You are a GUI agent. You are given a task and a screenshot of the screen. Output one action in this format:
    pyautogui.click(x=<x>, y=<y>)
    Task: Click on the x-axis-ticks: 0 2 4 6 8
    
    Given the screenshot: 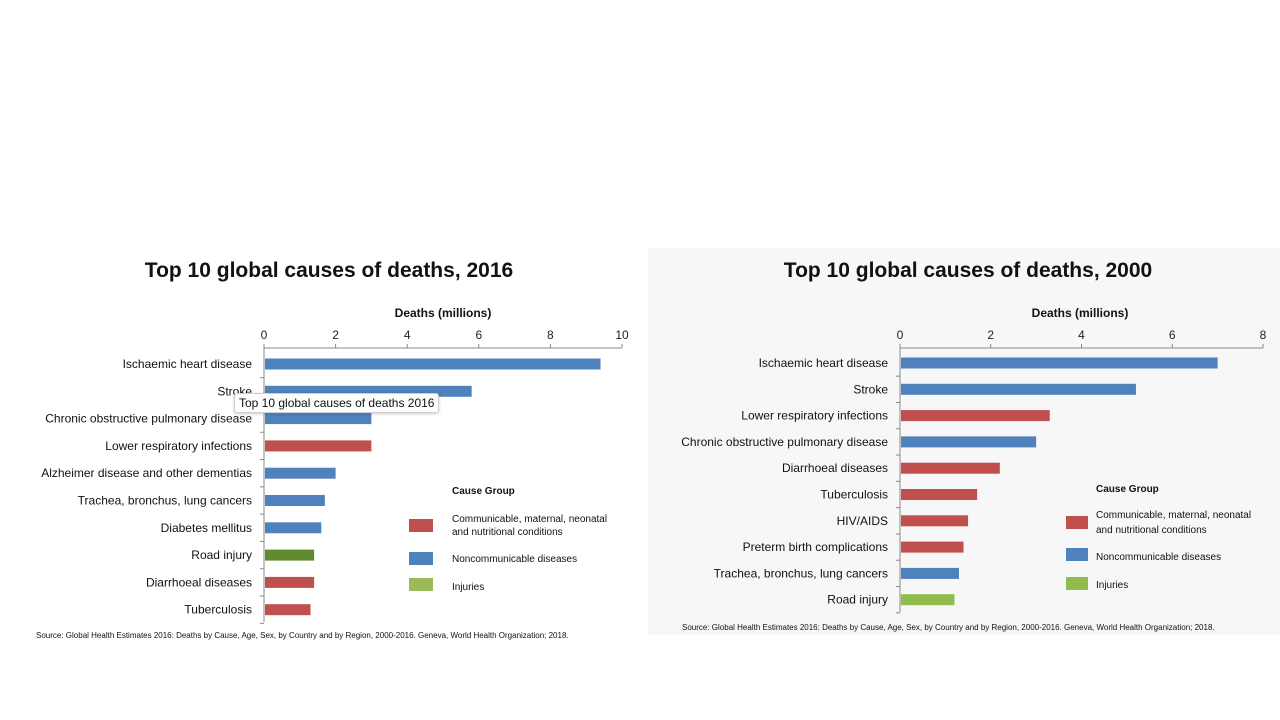 What is the action you would take?
    pyautogui.click(x=1082, y=335)
    